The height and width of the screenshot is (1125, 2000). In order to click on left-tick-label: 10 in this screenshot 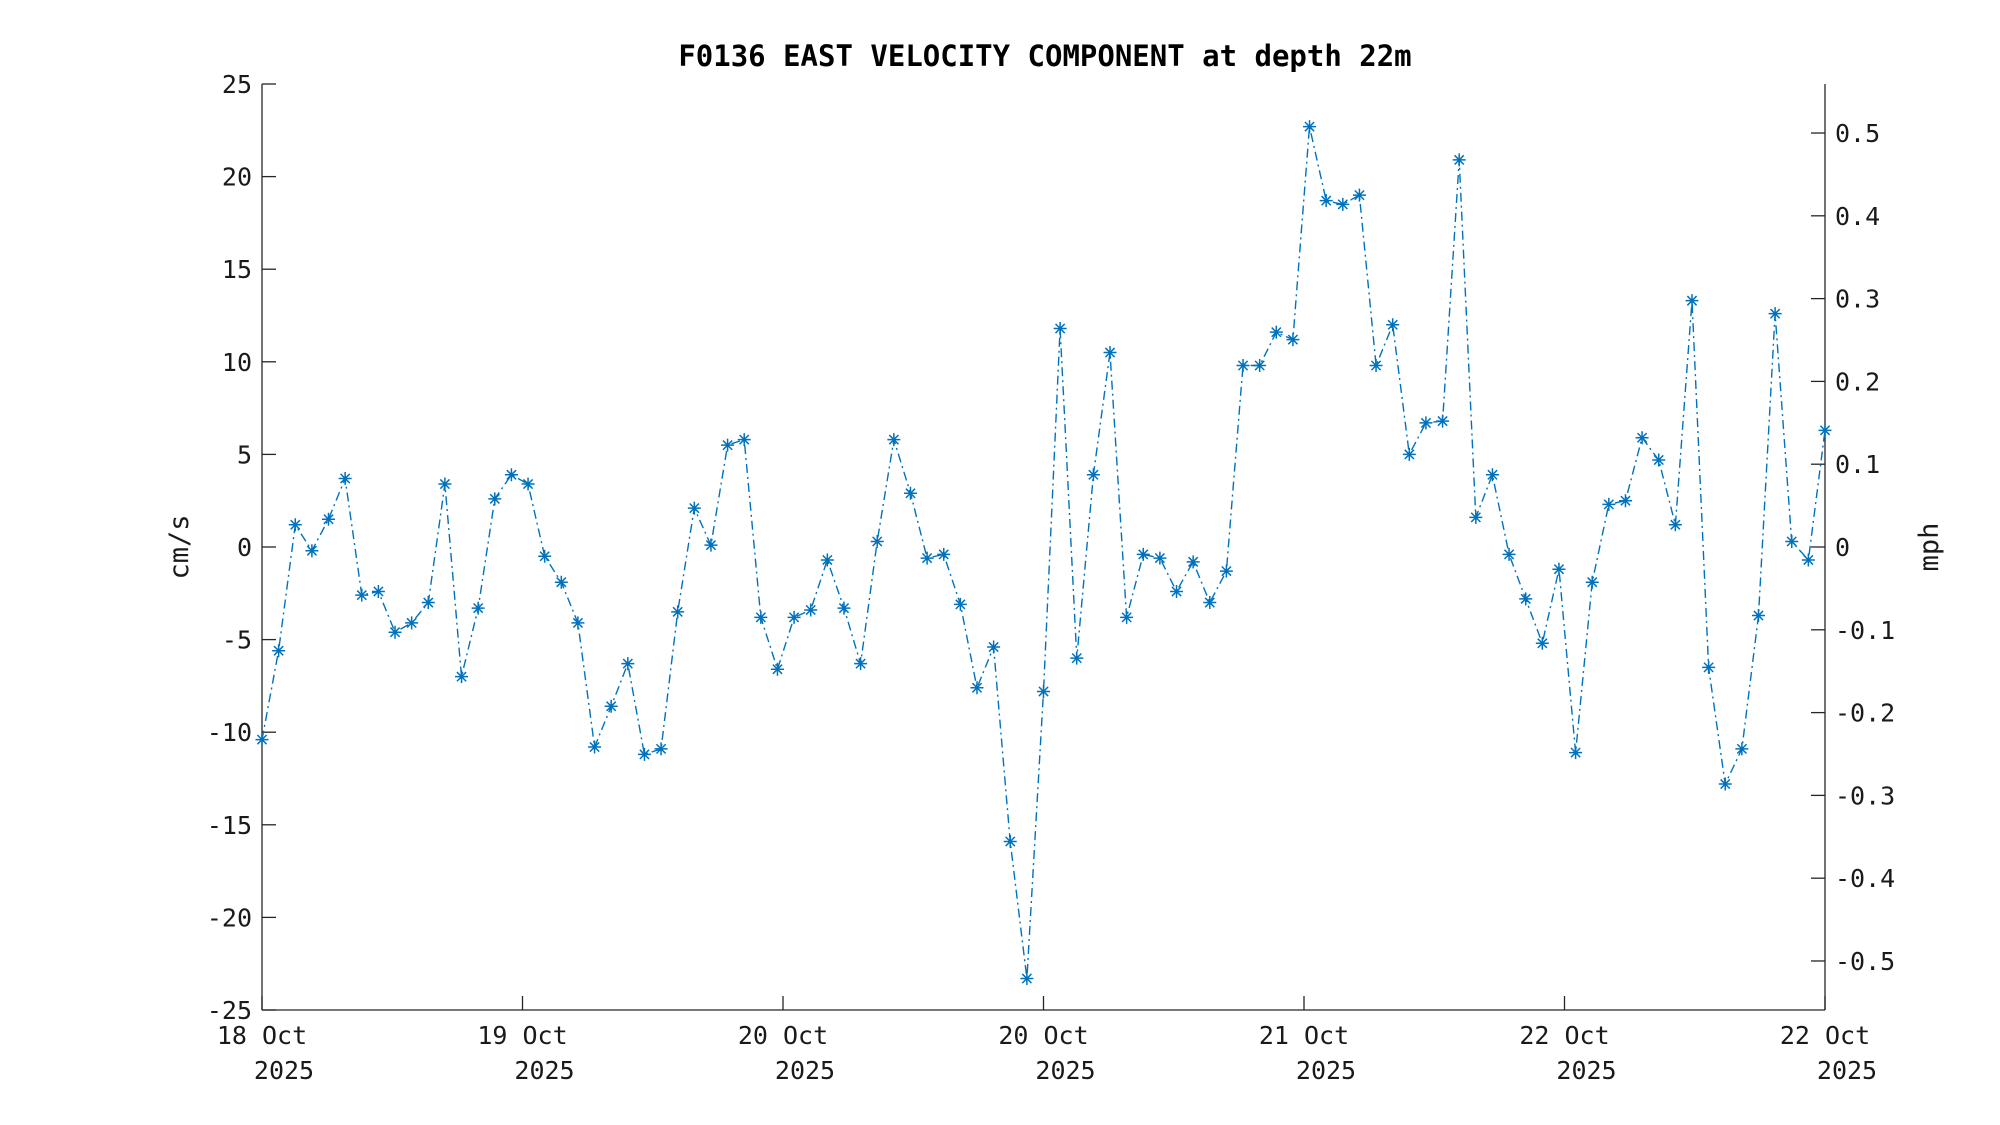, I will do `click(237, 362)`.